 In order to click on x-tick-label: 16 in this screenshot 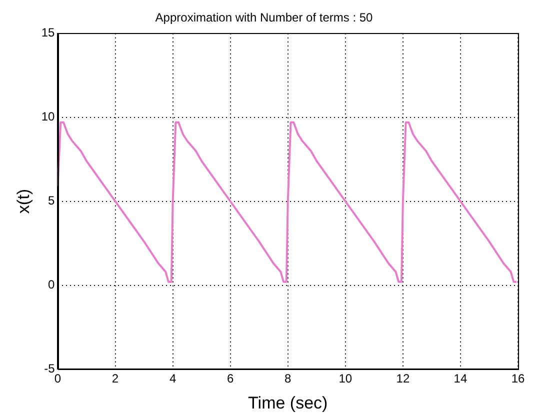, I will do `click(518, 379)`.